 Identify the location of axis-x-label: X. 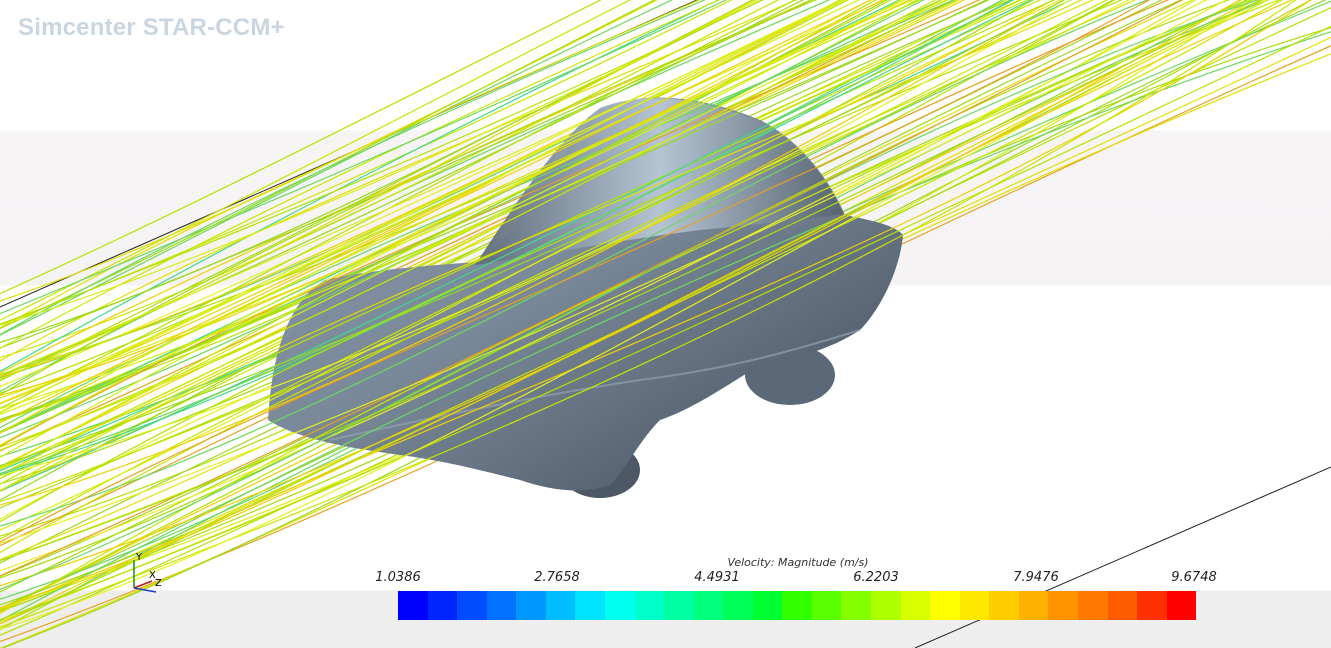
(152, 575).